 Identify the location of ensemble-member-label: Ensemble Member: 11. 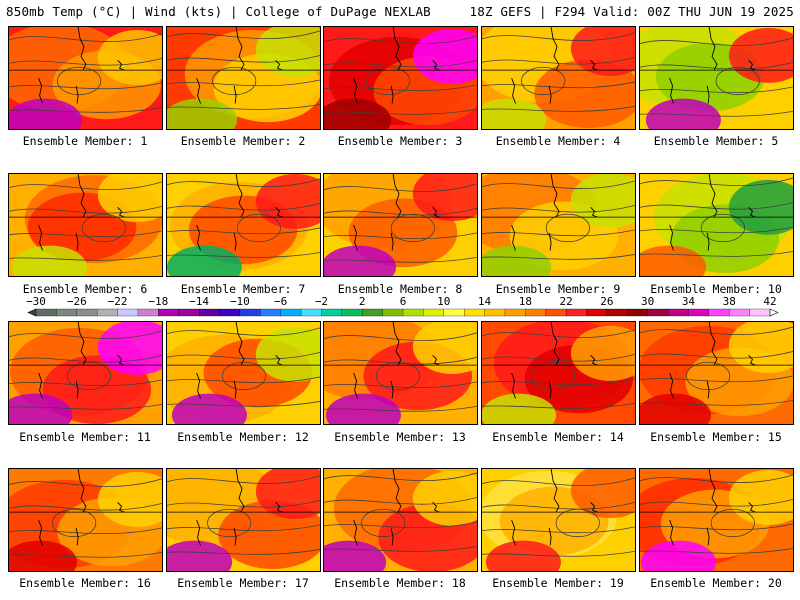
(85, 437).